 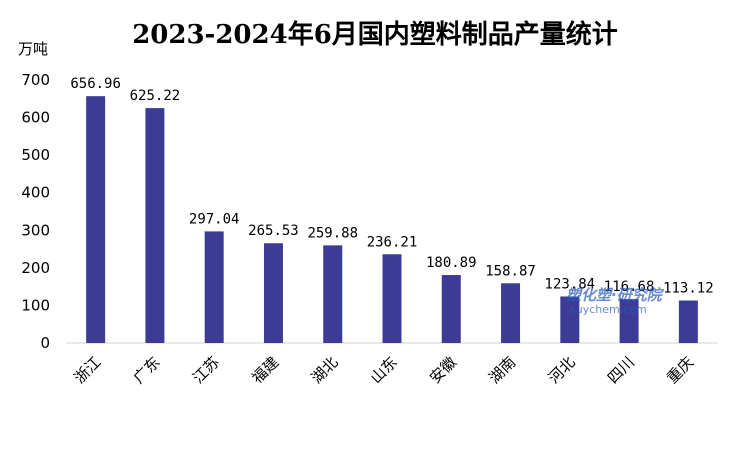 What do you see at coordinates (35, 268) in the screenshot?
I see `y-tick-label: 200` at bounding box center [35, 268].